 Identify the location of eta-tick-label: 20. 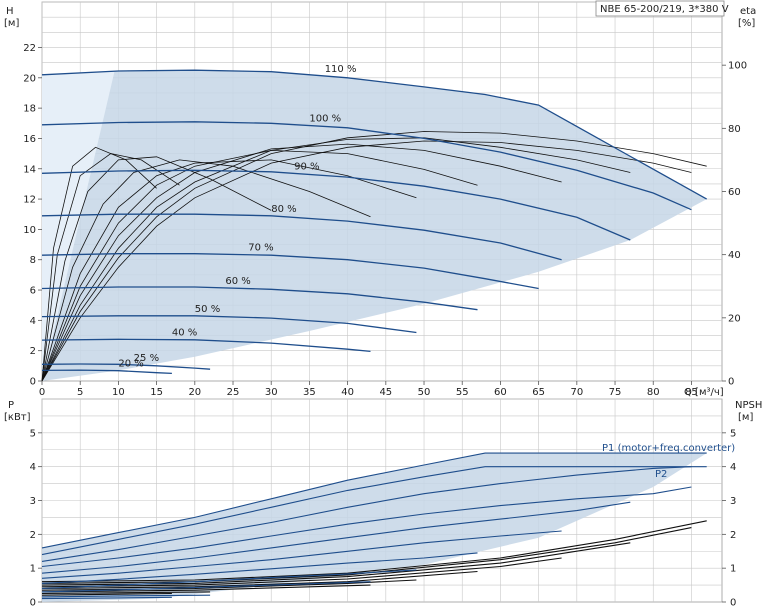
(734, 318).